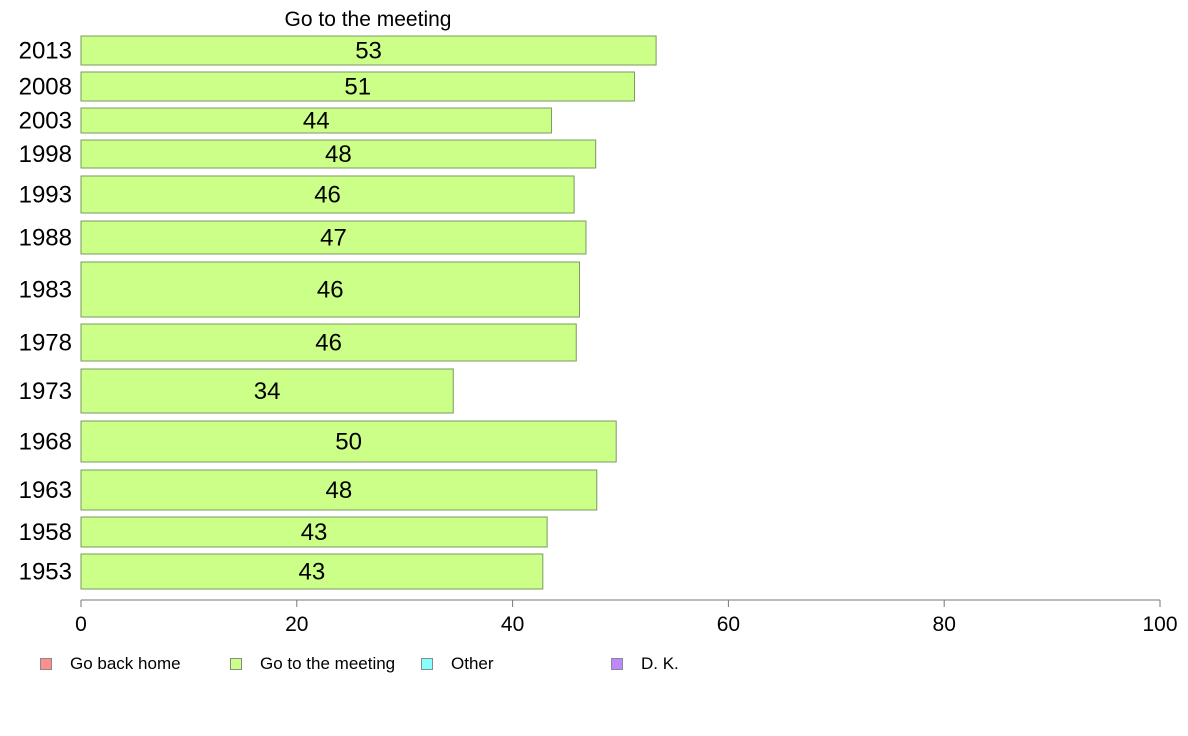 The image size is (1188, 736). I want to click on data-label-1993: 46, so click(327, 195).